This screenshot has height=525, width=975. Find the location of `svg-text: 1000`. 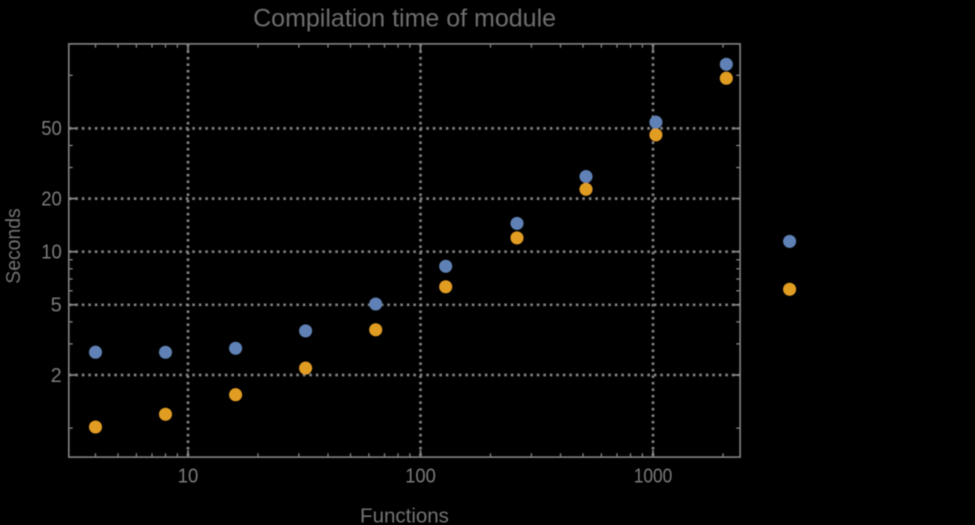

svg-text: 1000 is located at coordinates (653, 477).